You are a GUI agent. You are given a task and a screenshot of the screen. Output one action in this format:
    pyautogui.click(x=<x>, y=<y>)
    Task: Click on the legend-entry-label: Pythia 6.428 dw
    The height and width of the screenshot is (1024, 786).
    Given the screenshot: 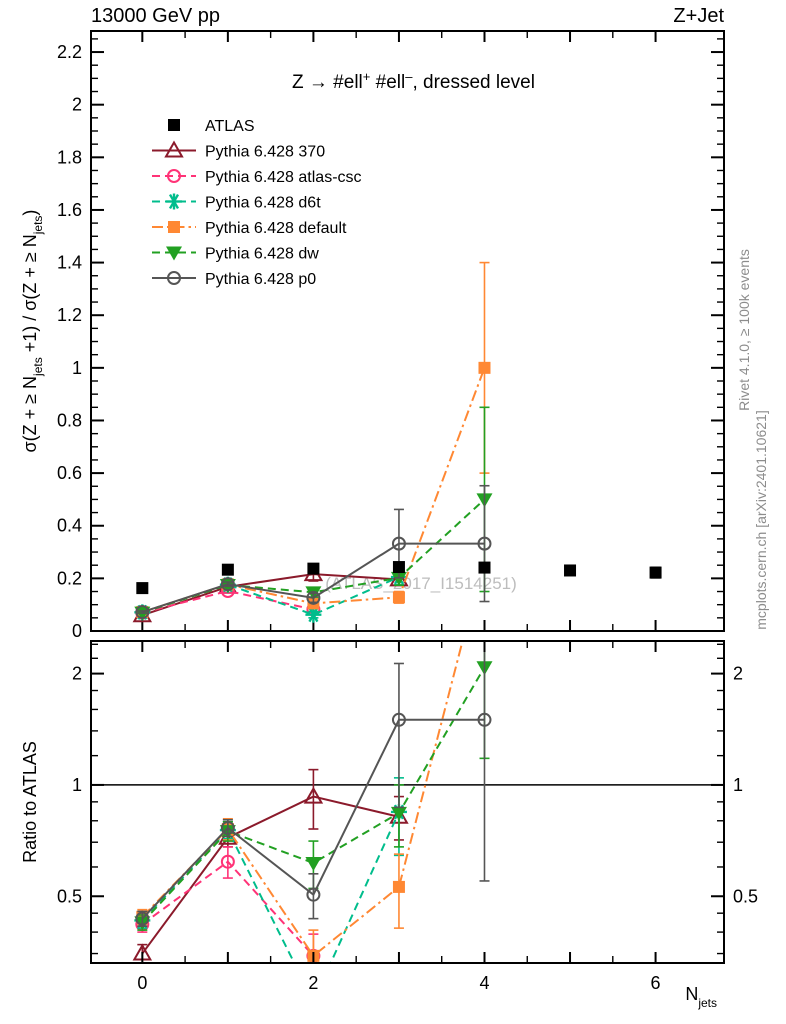 What is the action you would take?
    pyautogui.click(x=262, y=254)
    